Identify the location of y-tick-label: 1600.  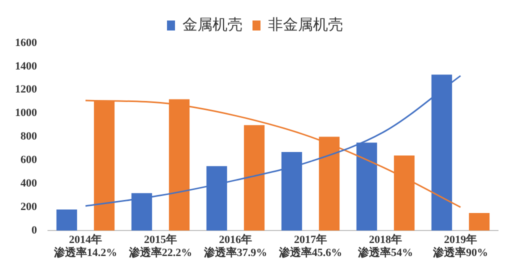
(26, 42).